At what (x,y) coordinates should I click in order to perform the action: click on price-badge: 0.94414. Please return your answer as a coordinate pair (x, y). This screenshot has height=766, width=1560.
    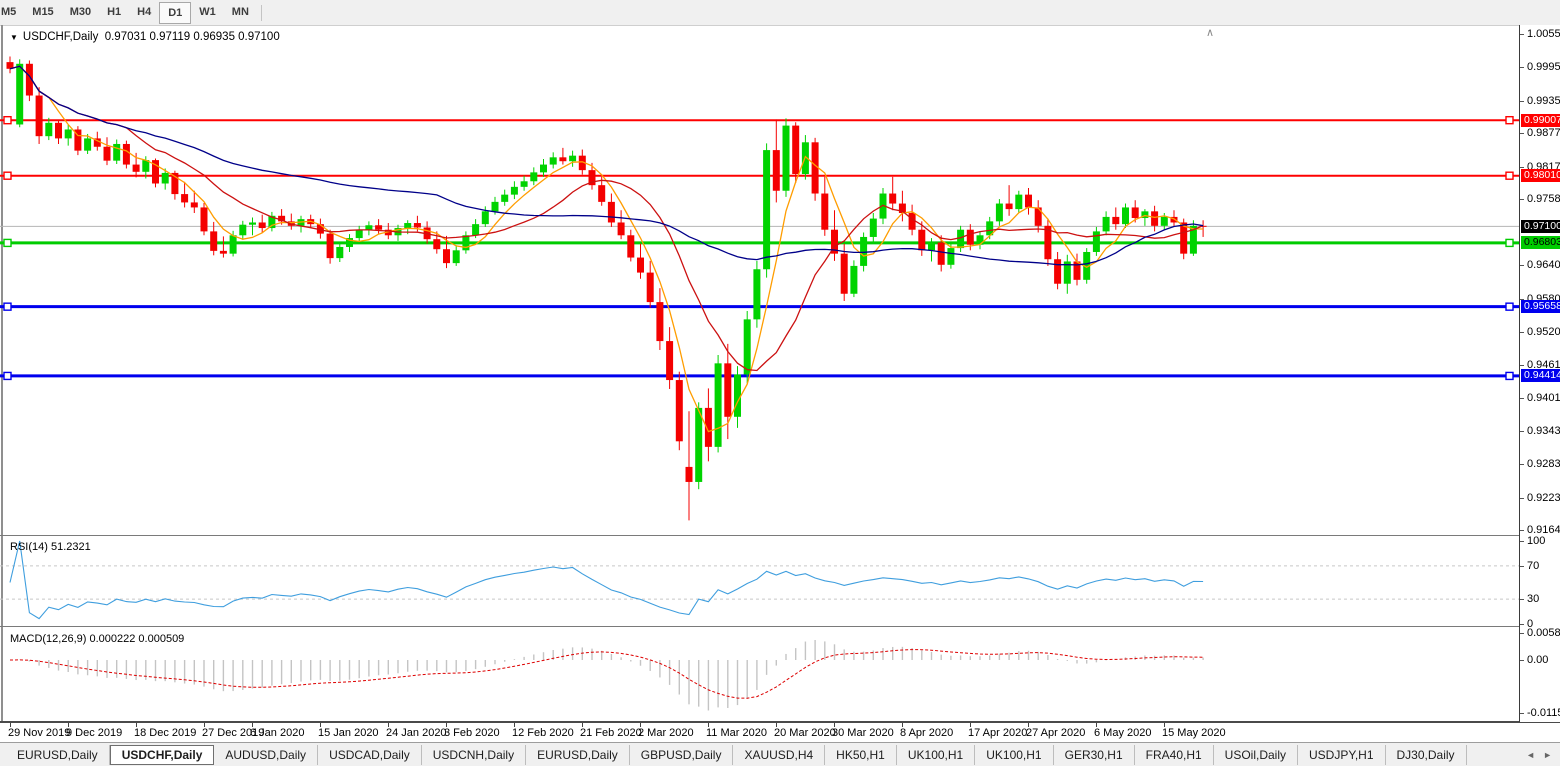
    Looking at the image, I should click on (1540, 376).